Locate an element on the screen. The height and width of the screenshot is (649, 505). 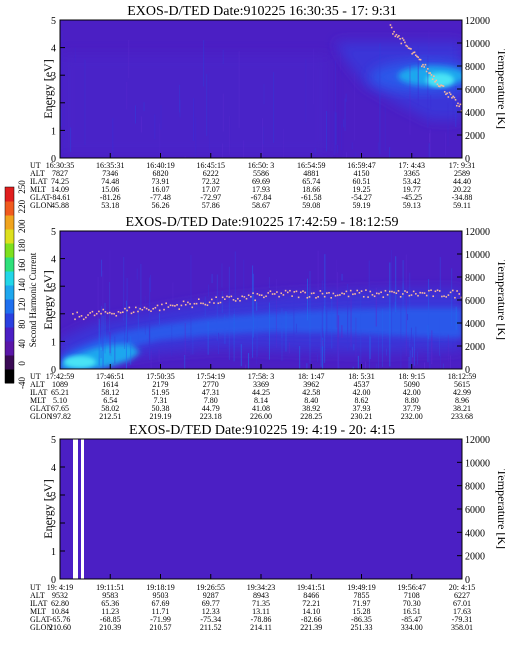
orbit-value: 1089 is located at coordinates (60, 384).